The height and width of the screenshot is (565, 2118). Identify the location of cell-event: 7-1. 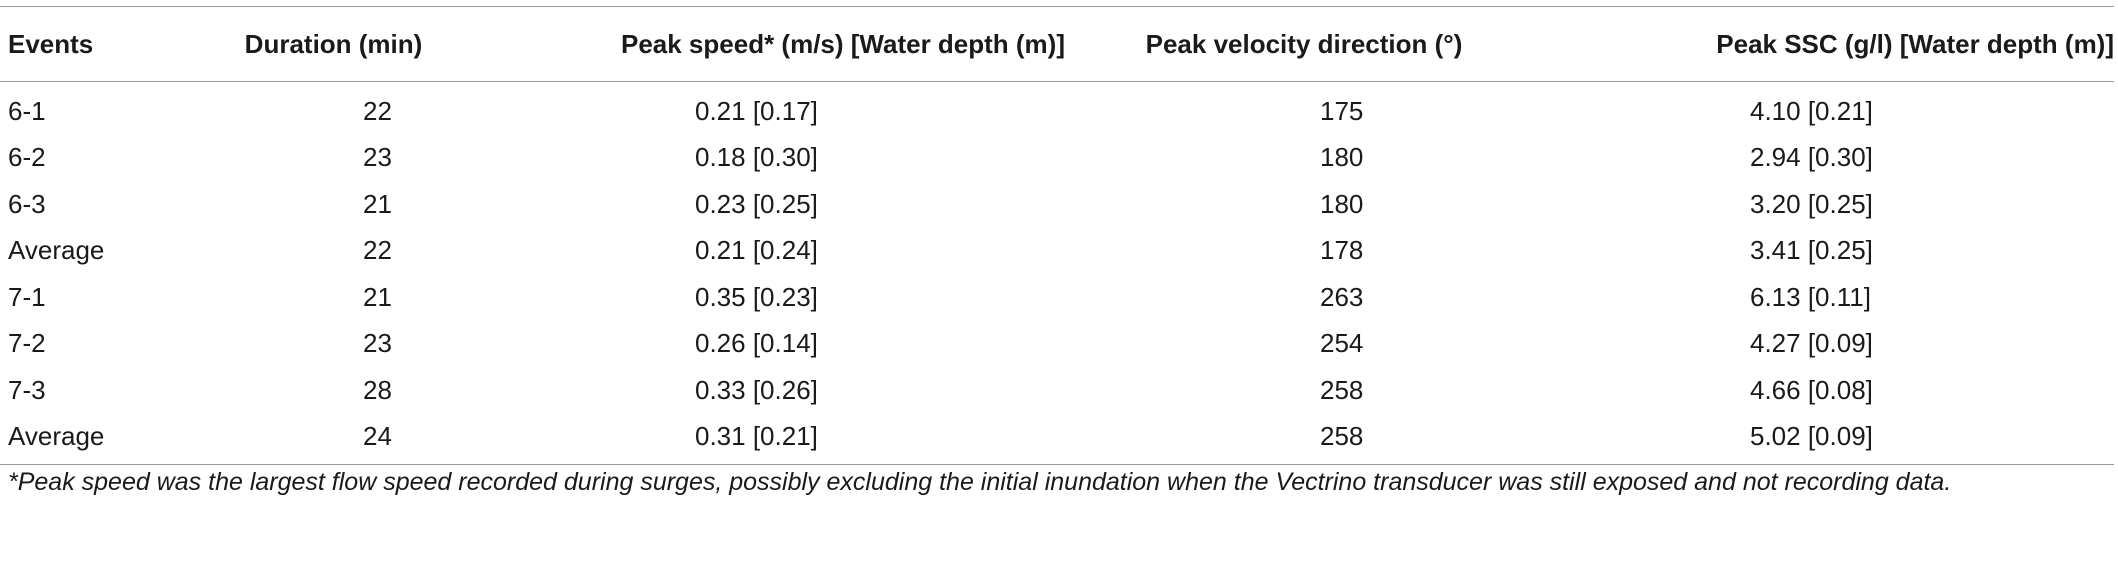
(27, 296).